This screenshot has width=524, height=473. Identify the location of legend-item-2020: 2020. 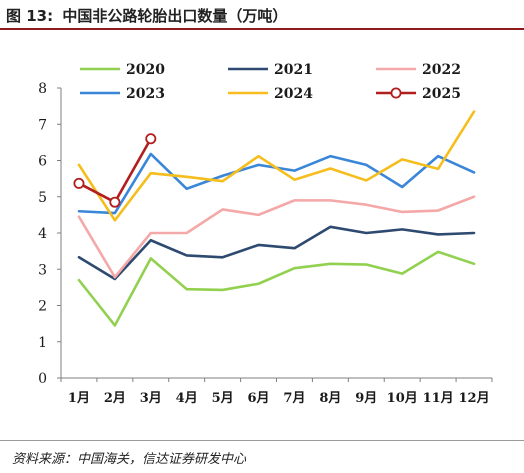
(122, 70).